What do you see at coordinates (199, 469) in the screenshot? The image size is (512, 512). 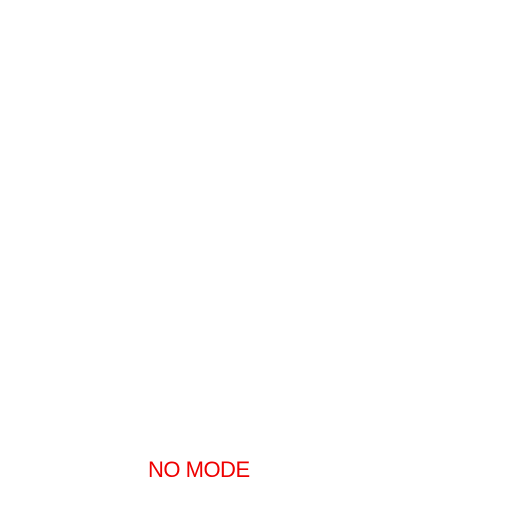 I see `mode-status-label: NO MODE` at bounding box center [199, 469].